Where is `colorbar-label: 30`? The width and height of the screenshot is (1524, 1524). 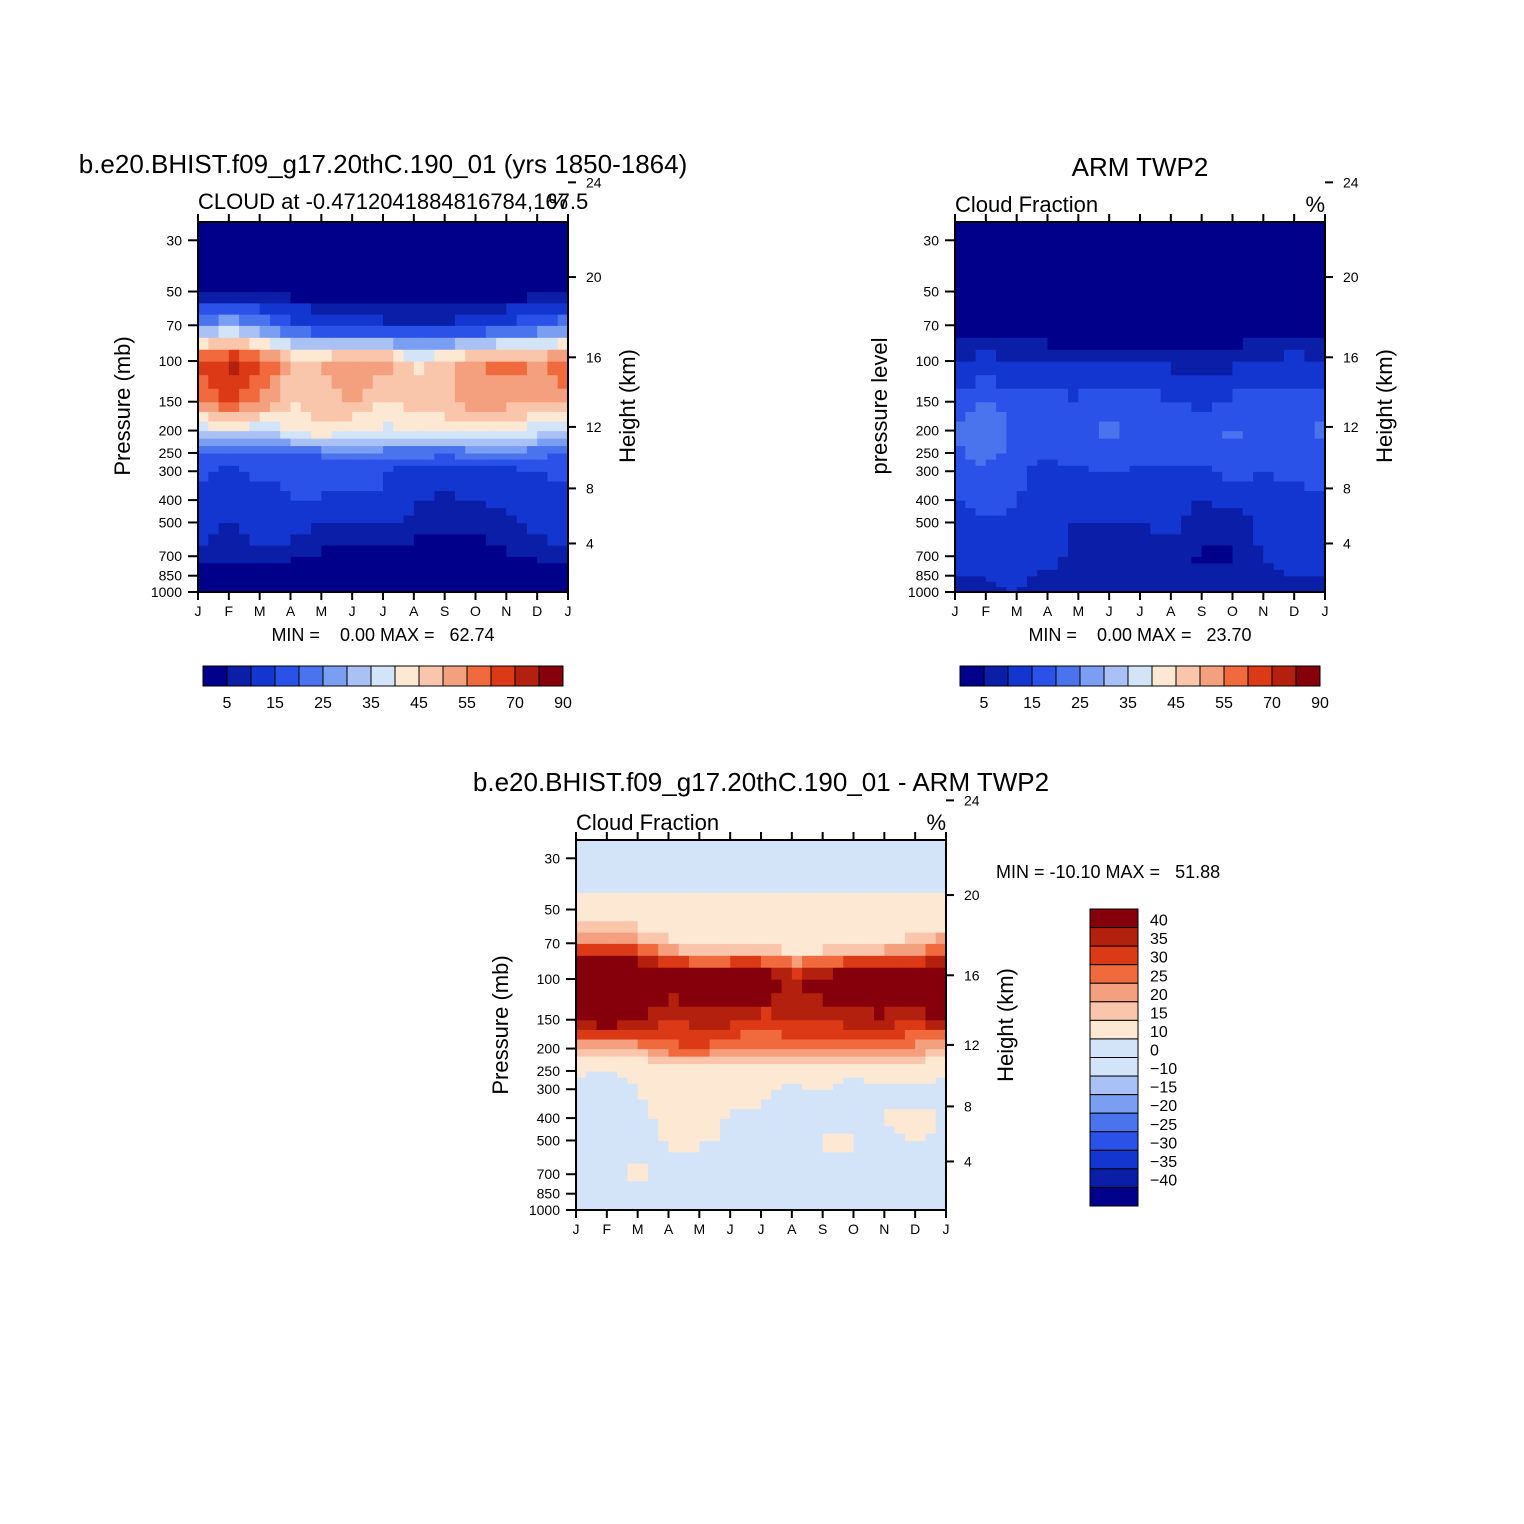
colorbar-label: 30 is located at coordinates (1159, 958).